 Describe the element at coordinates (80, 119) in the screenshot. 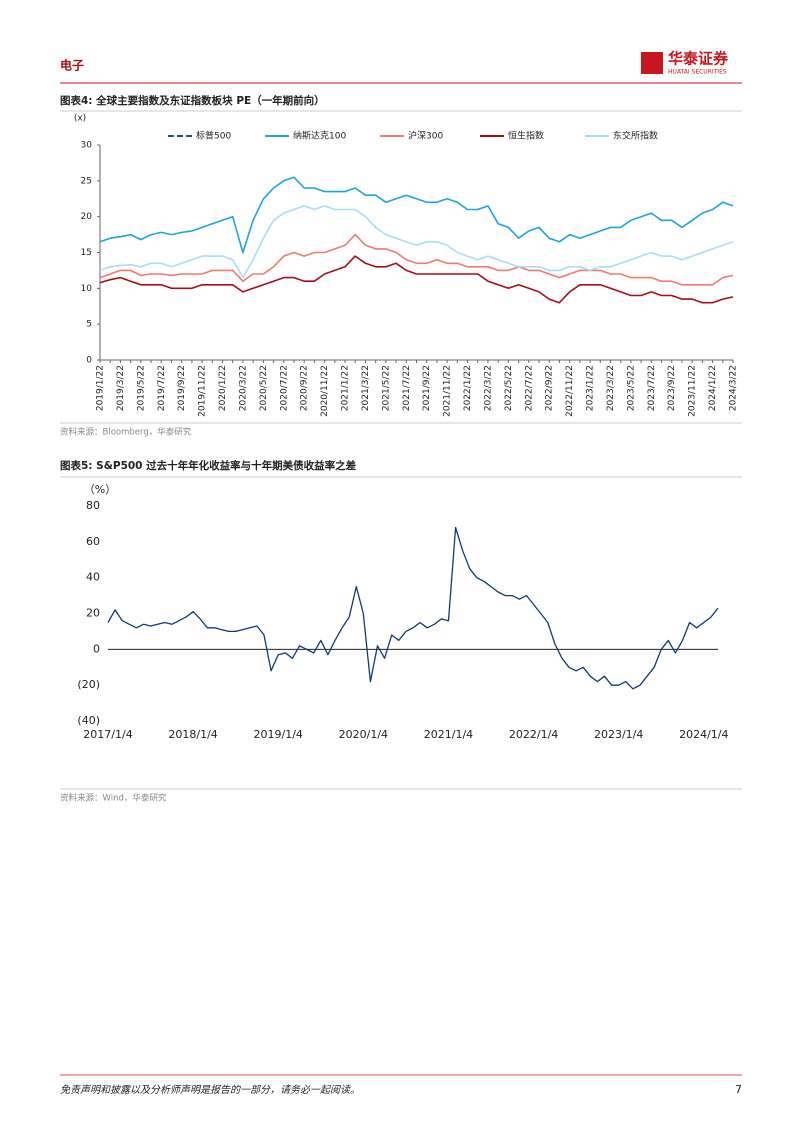

I see `y-axis-unit: (x)` at that location.